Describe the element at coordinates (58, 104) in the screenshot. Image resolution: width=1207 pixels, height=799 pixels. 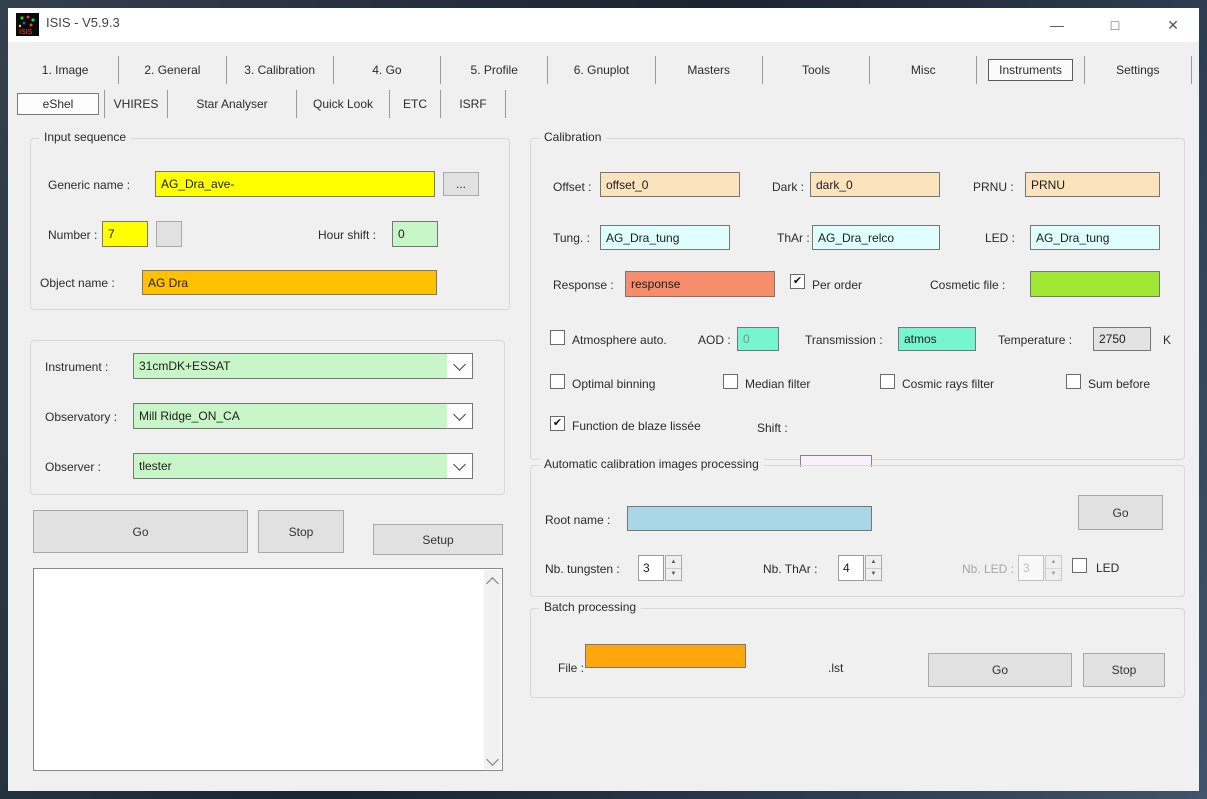
I see `tab-eshel: eShel` at that location.